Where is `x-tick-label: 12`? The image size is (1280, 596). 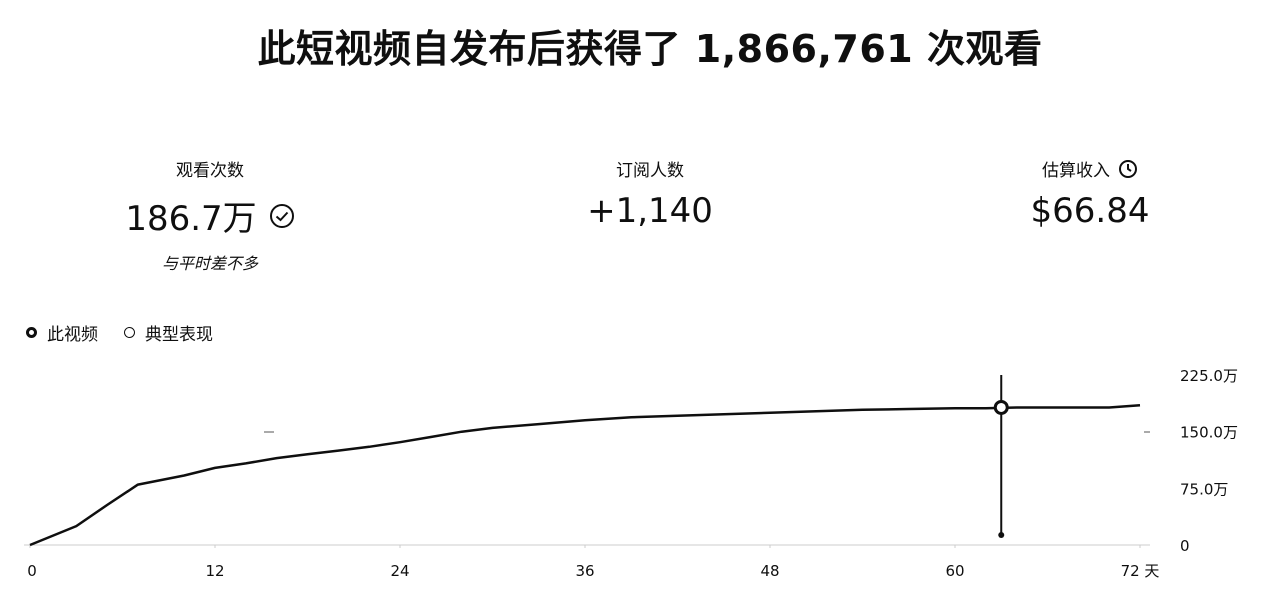
x-tick-label: 12 is located at coordinates (214, 571).